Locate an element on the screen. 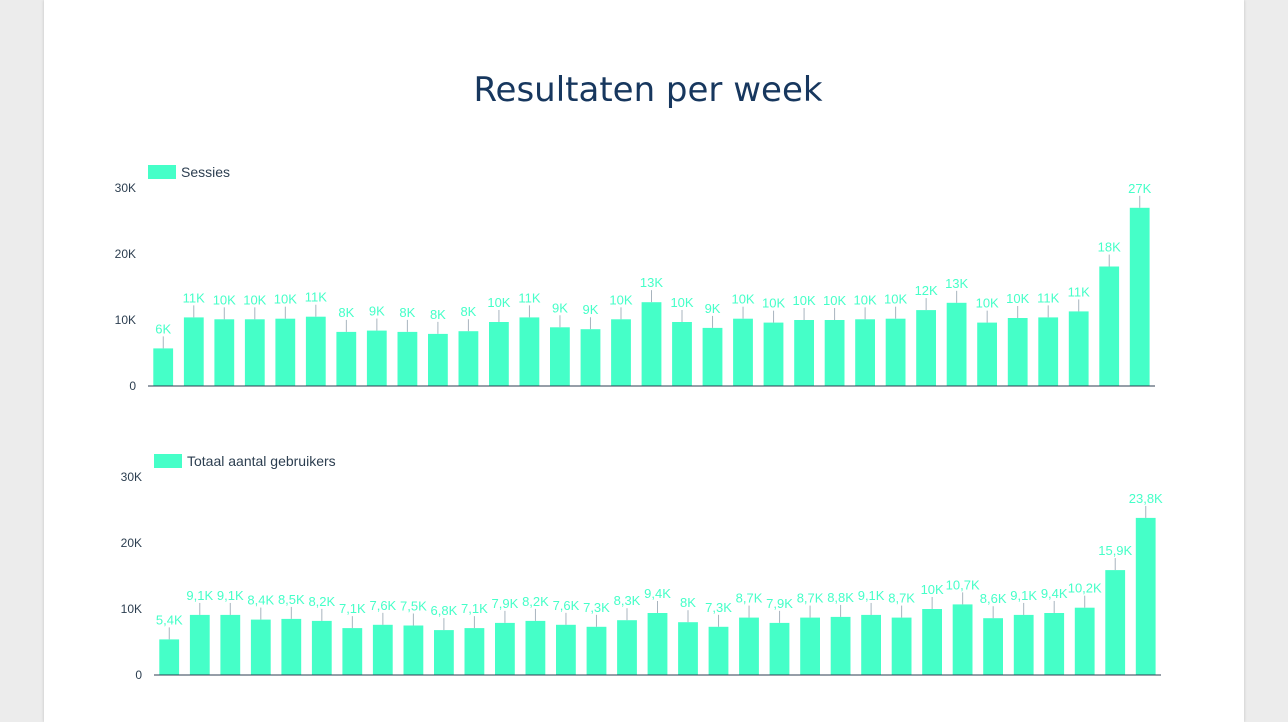 The width and height of the screenshot is (1288, 722). data-label: 7,9K is located at coordinates (505, 603).